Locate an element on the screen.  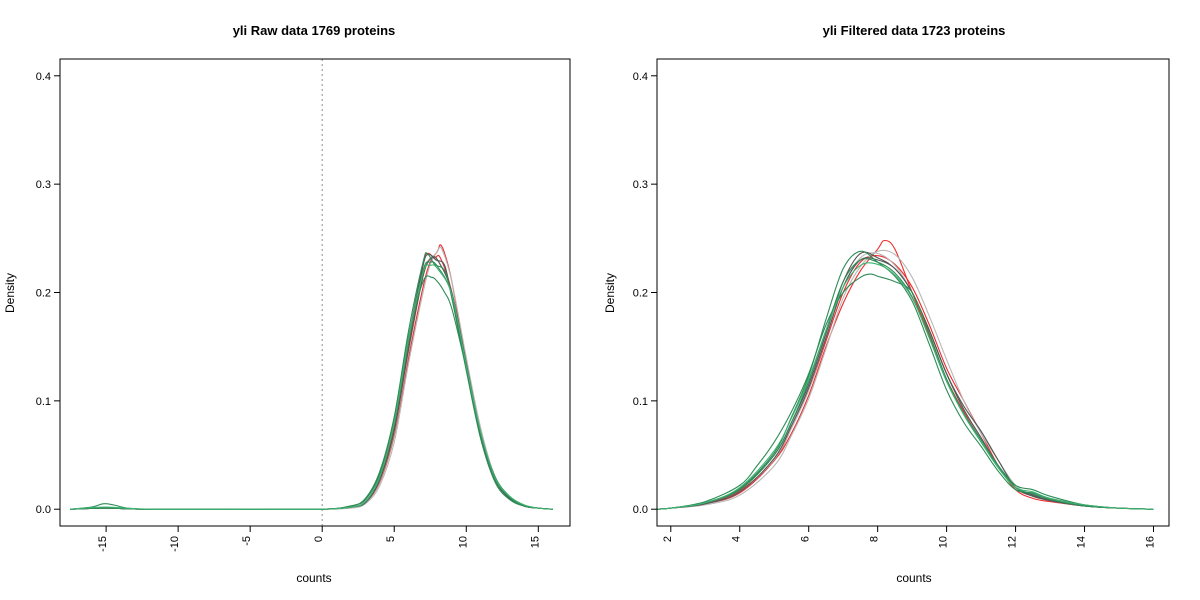
x-tick-label: 12 is located at coordinates (1013, 542).